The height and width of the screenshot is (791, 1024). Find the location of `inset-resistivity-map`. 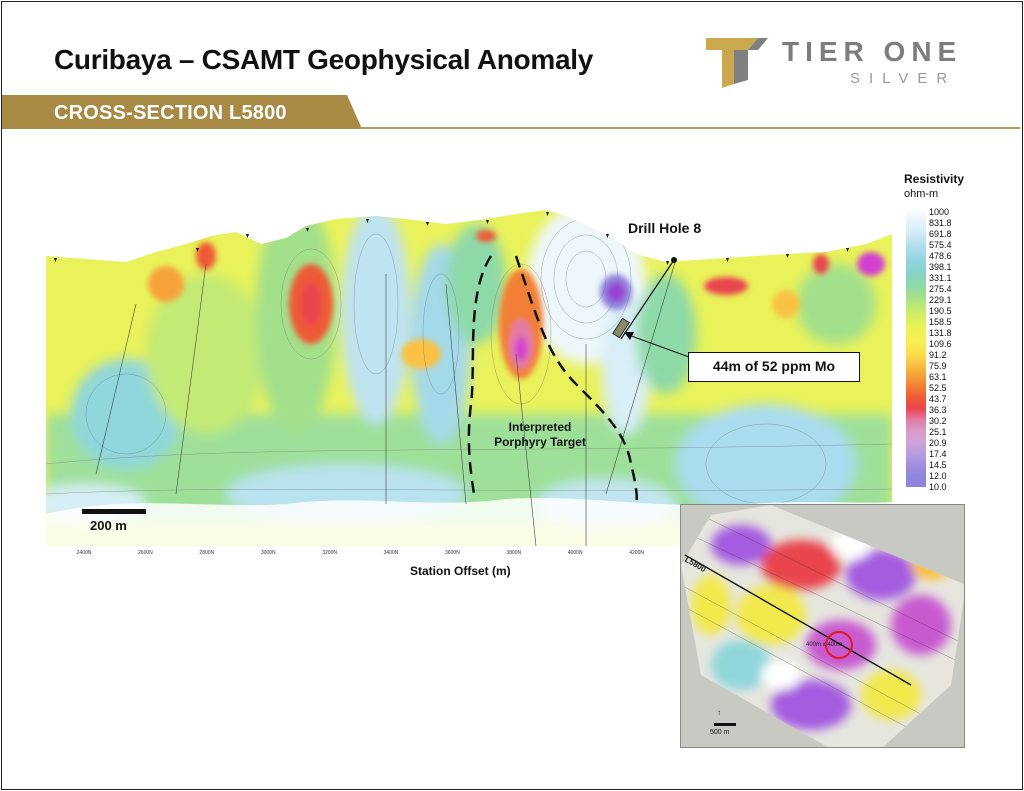

inset-resistivity-map is located at coordinates (822, 626).